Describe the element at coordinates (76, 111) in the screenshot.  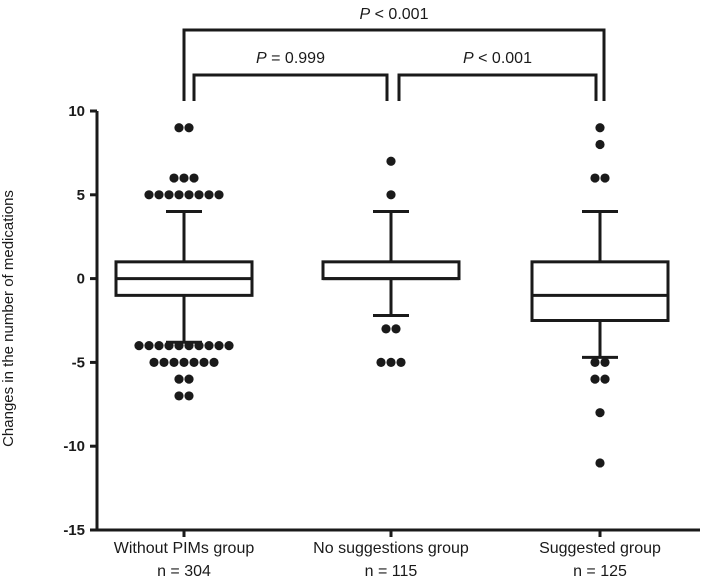
I see `y-tick-label: 10` at that location.